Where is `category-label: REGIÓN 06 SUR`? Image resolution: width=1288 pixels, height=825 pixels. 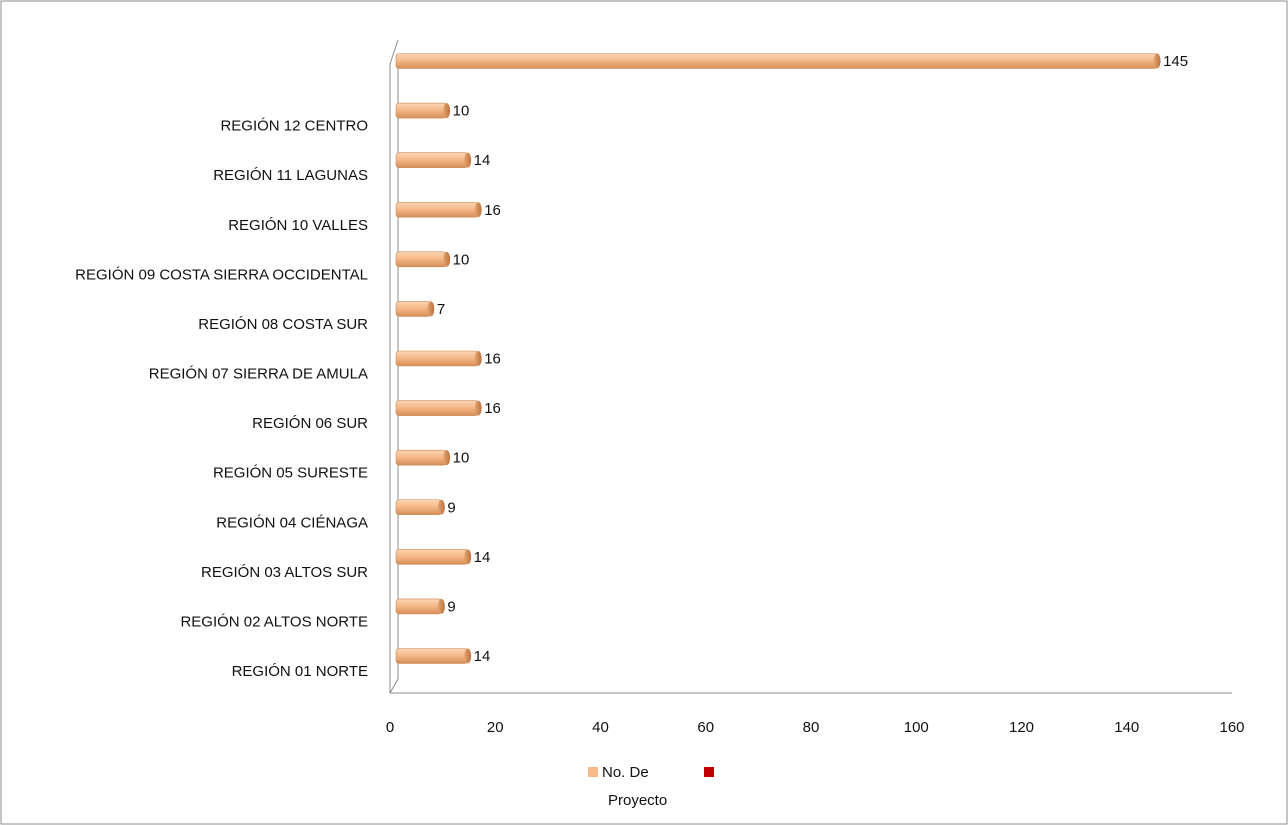 category-label: REGIÓN 06 SUR is located at coordinates (310, 423).